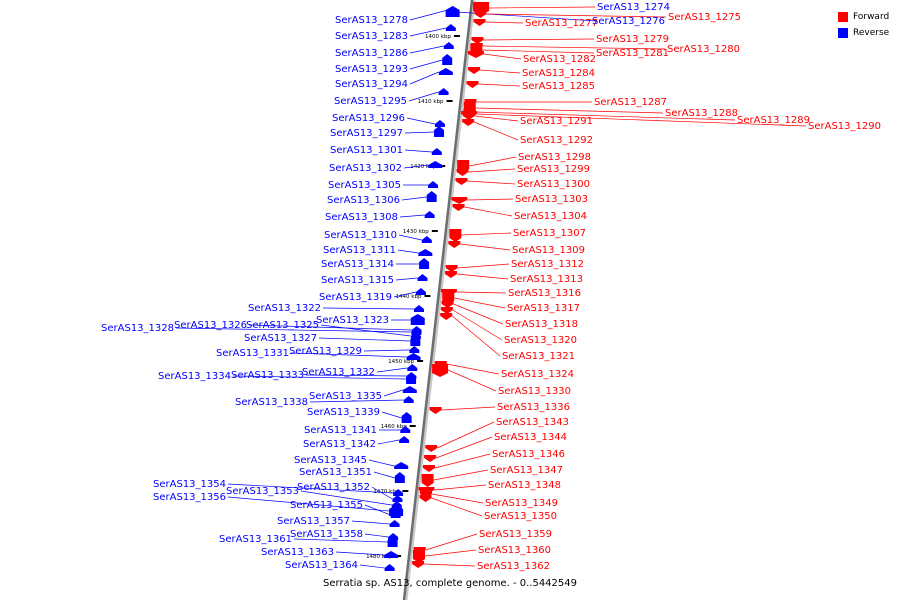 Image resolution: width=900 pixels, height=600 pixels. What do you see at coordinates (554, 157) in the screenshot?
I see `forward-gene-label: SerAS13_1298` at bounding box center [554, 157].